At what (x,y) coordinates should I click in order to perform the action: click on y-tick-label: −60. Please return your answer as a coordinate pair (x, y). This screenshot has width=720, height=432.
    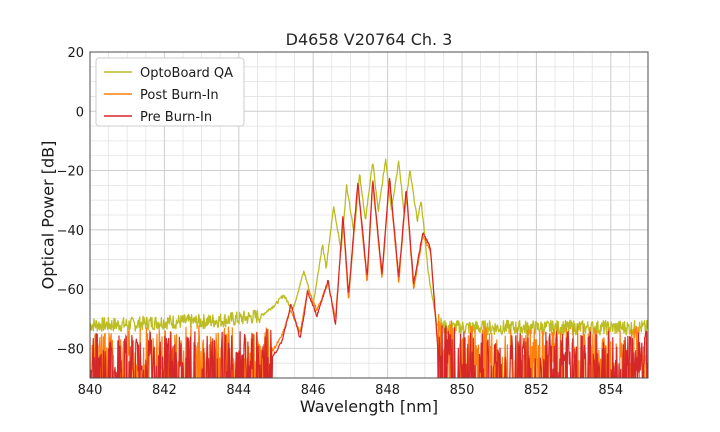
    Looking at the image, I should click on (70, 290).